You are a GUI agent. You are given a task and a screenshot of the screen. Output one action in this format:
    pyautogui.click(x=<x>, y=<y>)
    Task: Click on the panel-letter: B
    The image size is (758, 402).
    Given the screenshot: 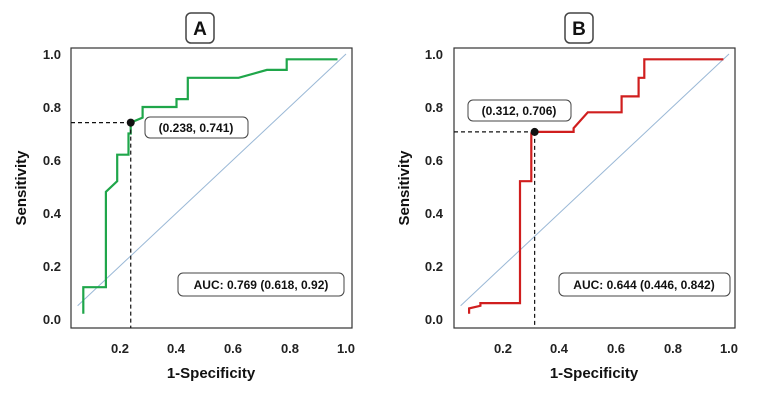 What is the action you would take?
    pyautogui.click(x=579, y=29)
    